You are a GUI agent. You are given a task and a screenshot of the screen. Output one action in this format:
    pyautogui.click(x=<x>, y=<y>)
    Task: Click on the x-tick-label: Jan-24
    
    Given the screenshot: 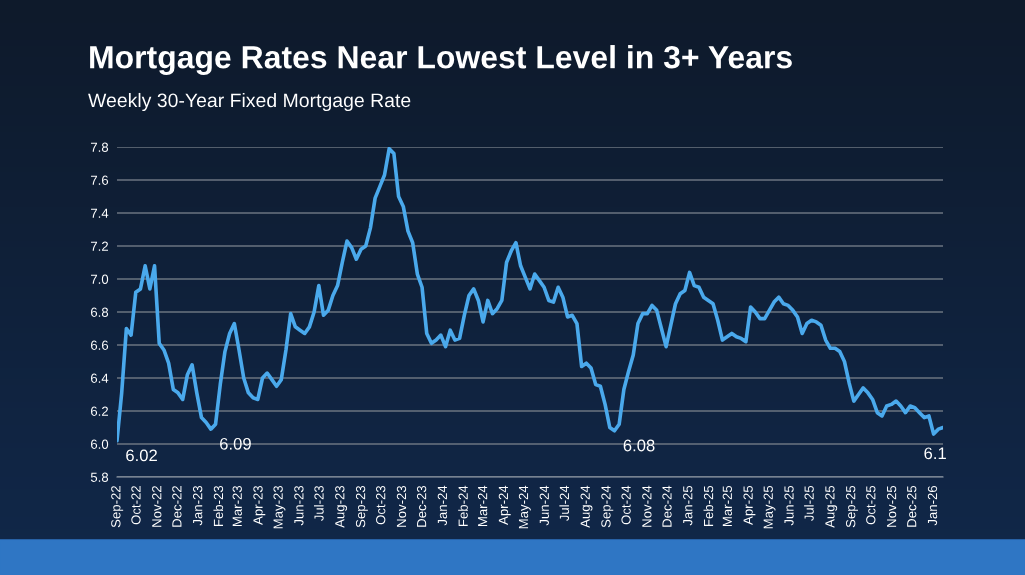 What is the action you would take?
    pyautogui.click(x=442, y=505)
    